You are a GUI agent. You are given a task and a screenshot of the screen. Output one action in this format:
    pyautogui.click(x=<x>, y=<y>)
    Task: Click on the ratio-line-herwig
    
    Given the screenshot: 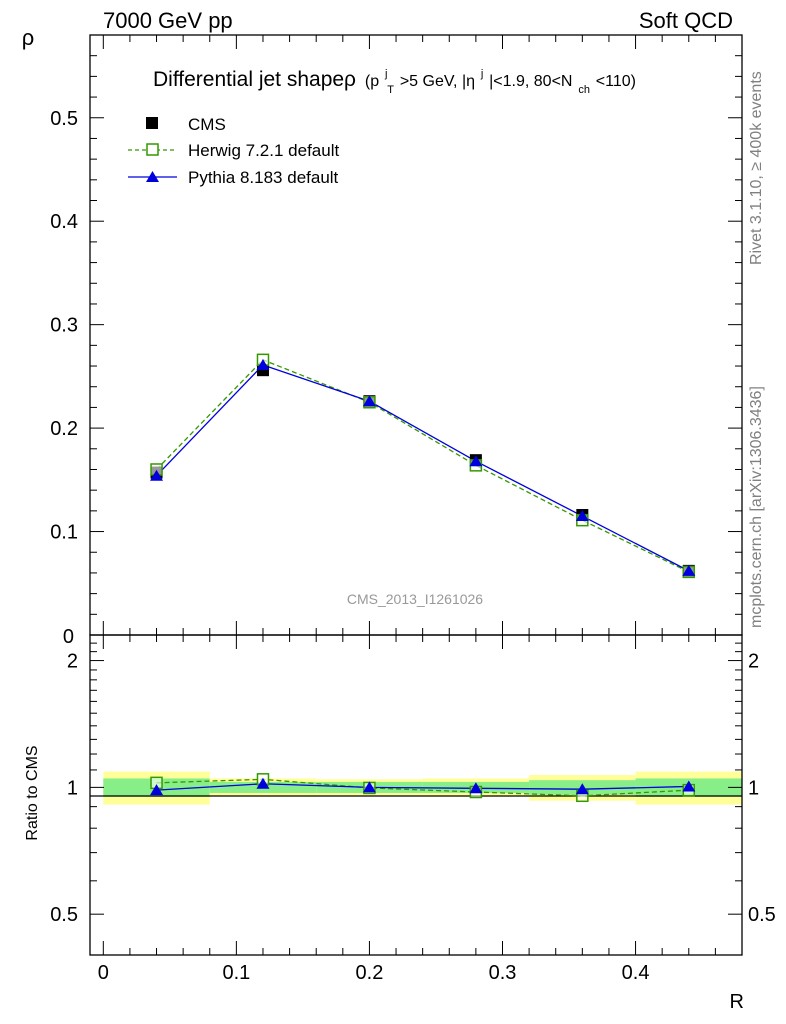 What is the action you would take?
    pyautogui.click(x=422, y=787)
    